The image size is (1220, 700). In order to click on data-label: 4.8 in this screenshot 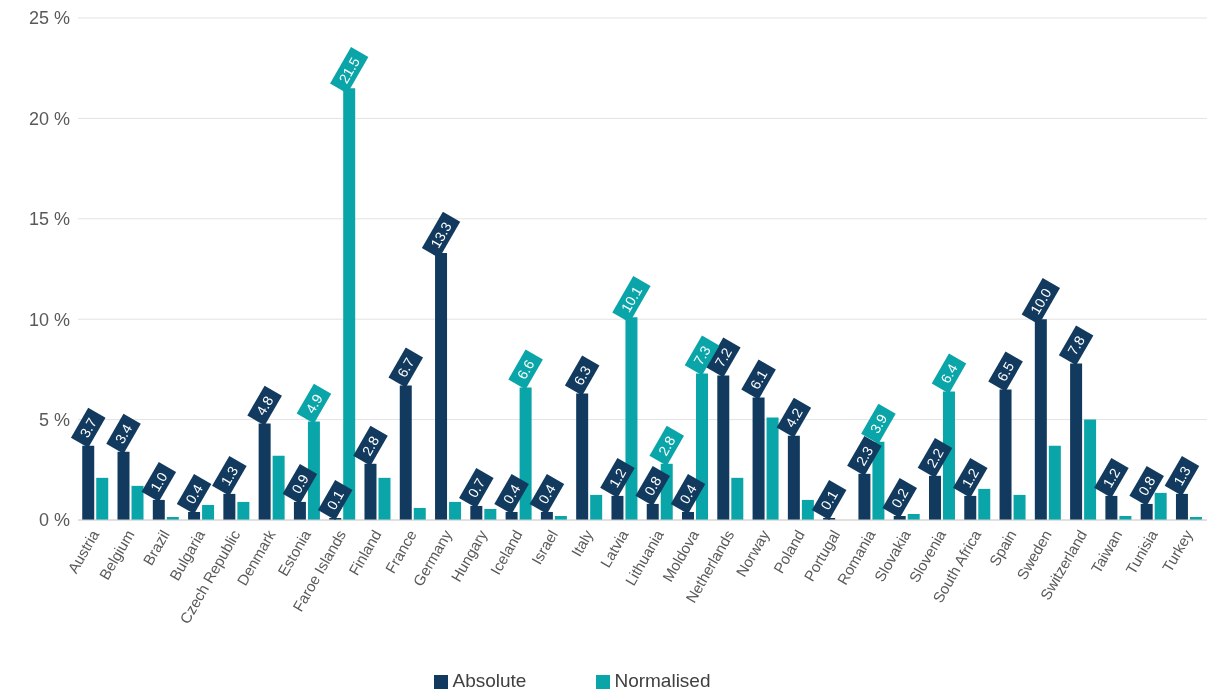, I will do `click(264, 406)`.